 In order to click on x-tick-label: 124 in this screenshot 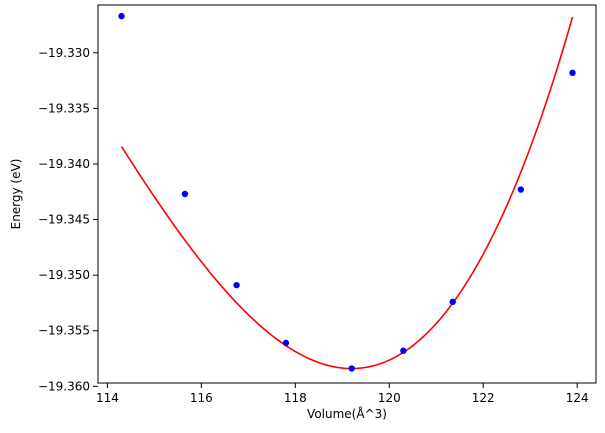, I will do `click(577, 398)`.